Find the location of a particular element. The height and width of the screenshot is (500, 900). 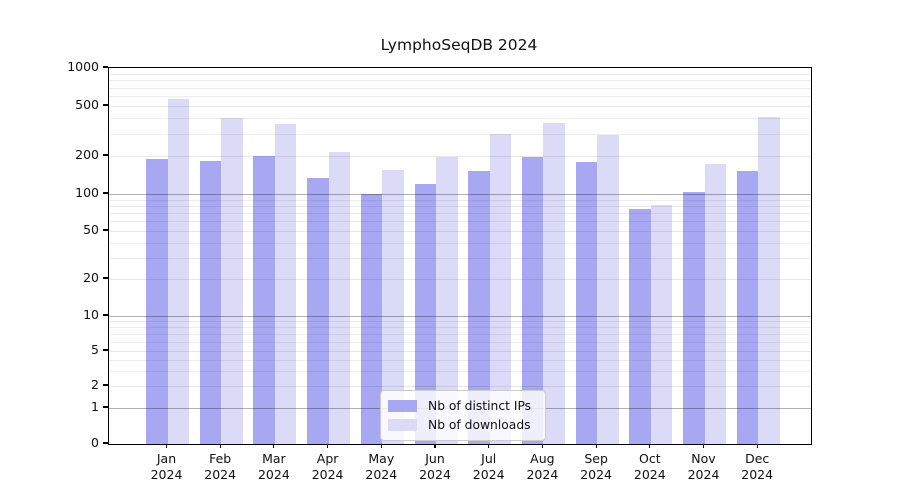

x-tick-label: Sep 2024 is located at coordinates (596, 466).